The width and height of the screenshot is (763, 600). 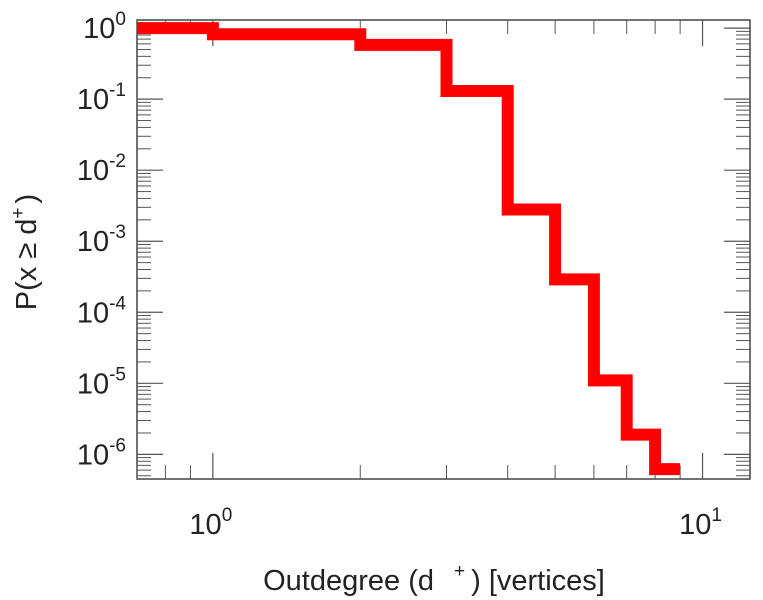 What do you see at coordinates (117, 161) in the screenshot?
I see `y-tick-label-exp: -2` at bounding box center [117, 161].